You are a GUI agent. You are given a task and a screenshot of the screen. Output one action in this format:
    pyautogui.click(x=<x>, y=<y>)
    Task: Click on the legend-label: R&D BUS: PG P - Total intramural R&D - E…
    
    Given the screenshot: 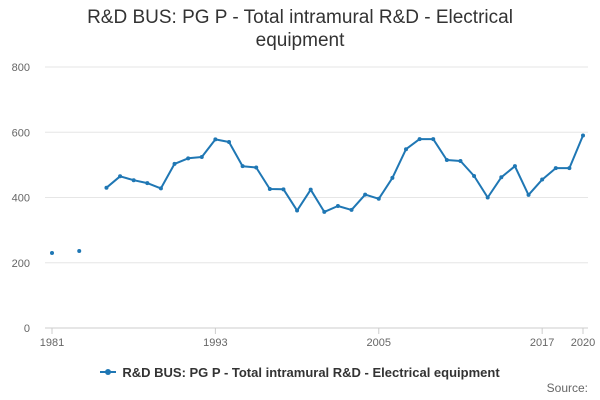 What is the action you would take?
    pyautogui.click(x=311, y=372)
    